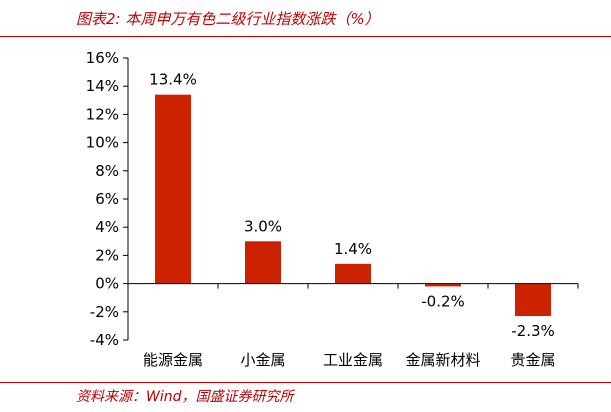 This screenshot has width=611, height=412. What do you see at coordinates (262, 360) in the screenshot?
I see `category-label: 小金属` at bounding box center [262, 360].